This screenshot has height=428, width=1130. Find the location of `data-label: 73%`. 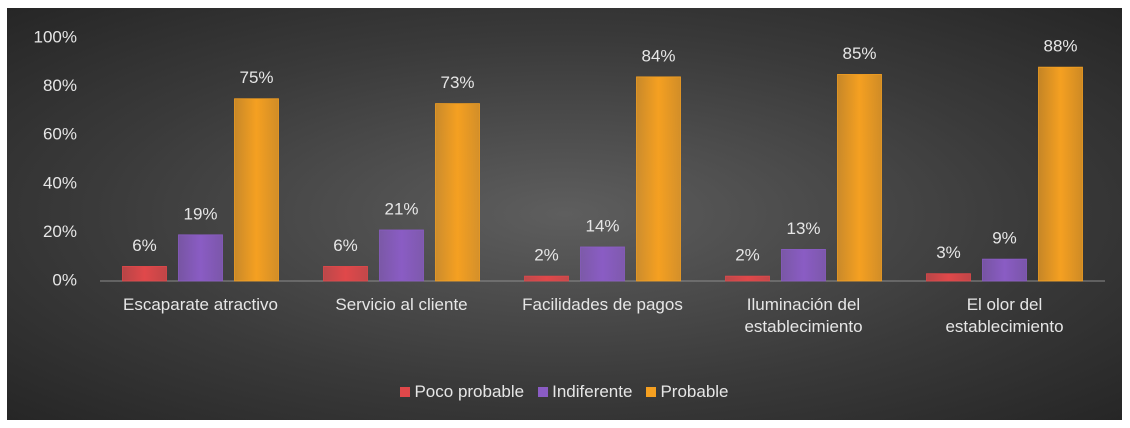

data-label: 73% is located at coordinates (457, 82).